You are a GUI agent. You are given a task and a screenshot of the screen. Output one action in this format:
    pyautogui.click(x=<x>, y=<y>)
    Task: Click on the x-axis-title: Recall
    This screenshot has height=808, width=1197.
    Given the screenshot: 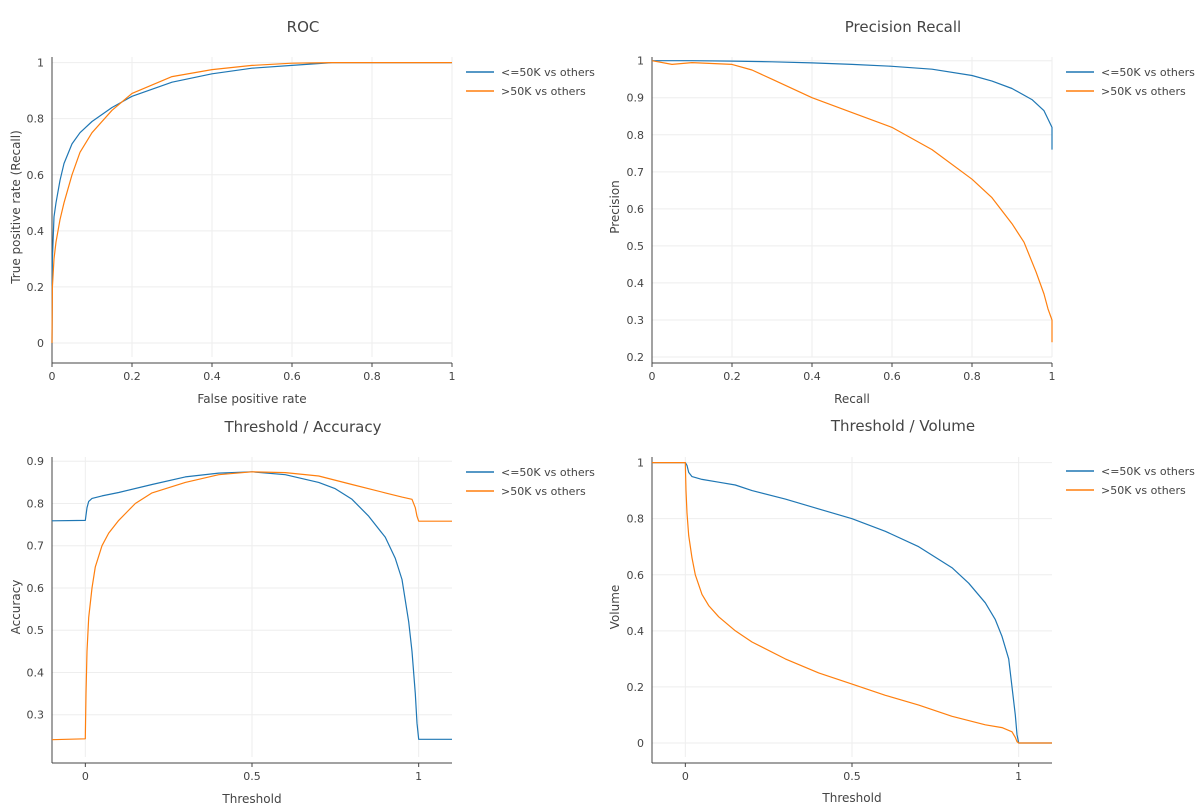 What is the action you would take?
    pyautogui.click(x=852, y=399)
    